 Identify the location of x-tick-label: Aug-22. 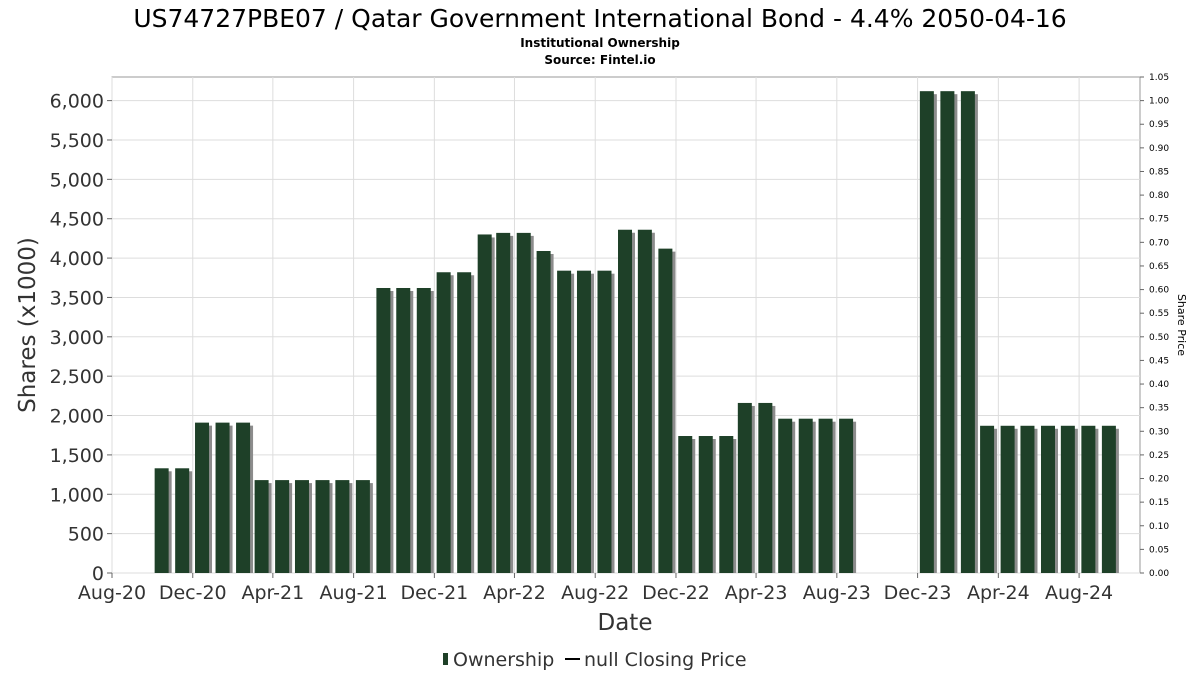
(595, 593).